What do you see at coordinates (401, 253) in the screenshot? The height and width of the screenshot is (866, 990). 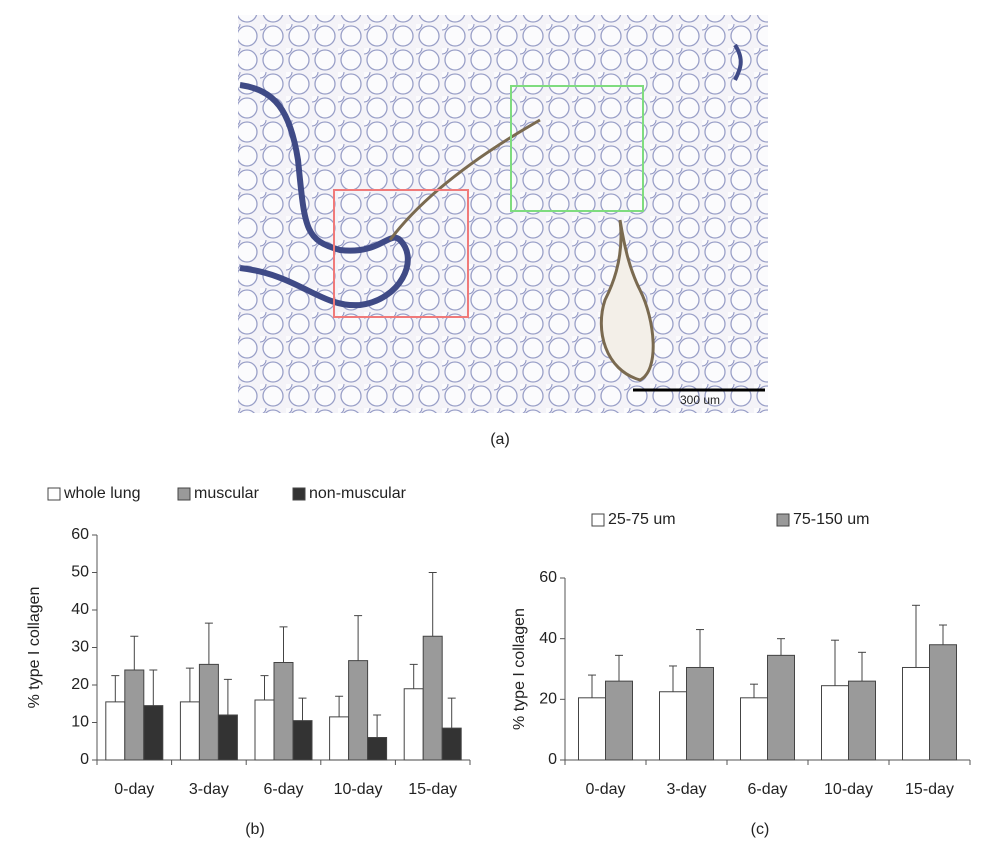 I see `red-box` at bounding box center [401, 253].